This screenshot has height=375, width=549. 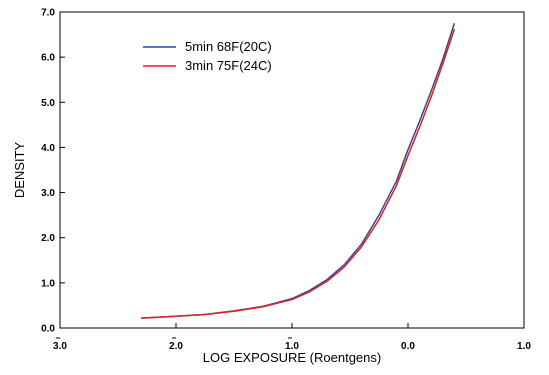 What do you see at coordinates (48, 238) in the screenshot?
I see `y-tick-label: 2.0` at bounding box center [48, 238].